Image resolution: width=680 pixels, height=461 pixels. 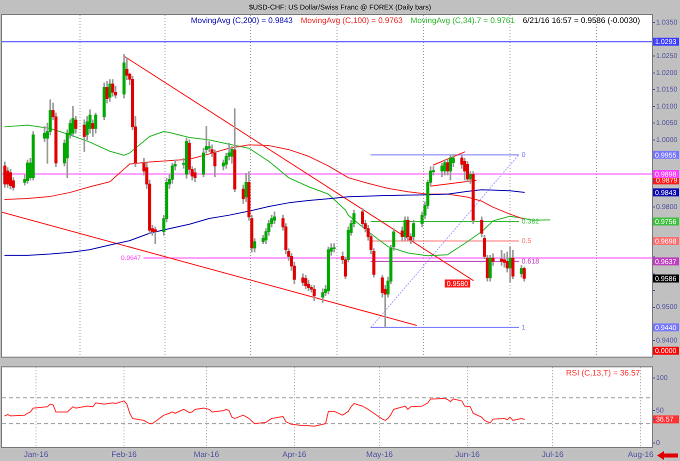 I want to click on text: MovingAvg (C,200) = 0.9843, so click(x=242, y=21).